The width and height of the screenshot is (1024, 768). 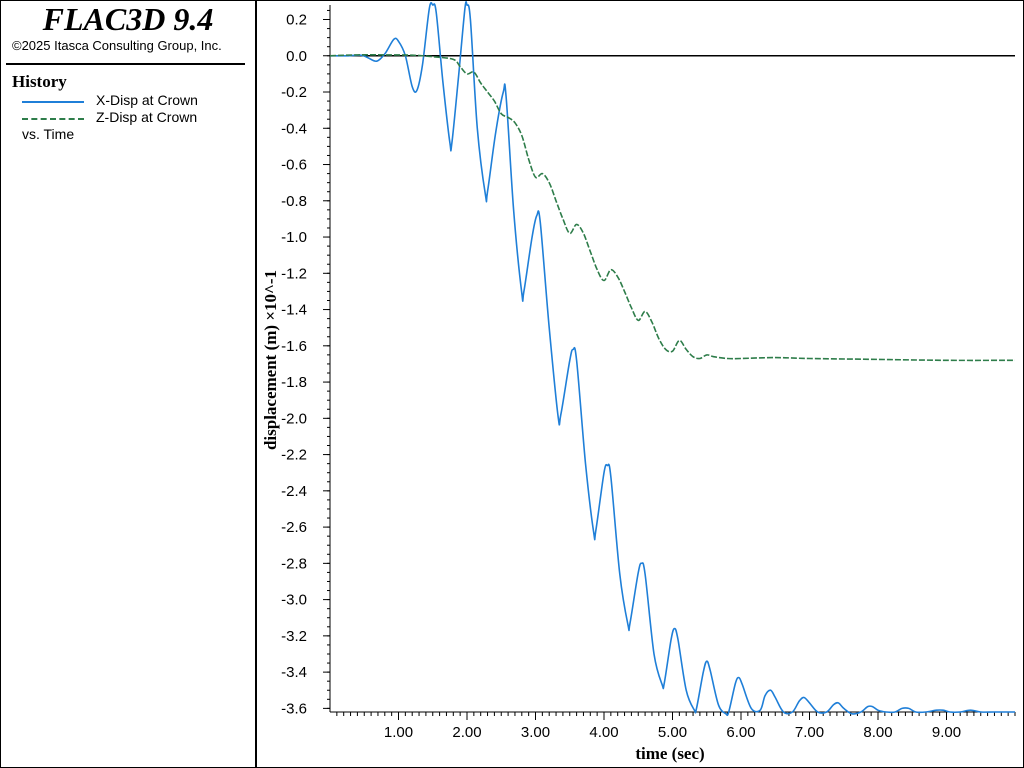 I want to click on legend-vs-label: vs. Time, so click(x=48, y=134).